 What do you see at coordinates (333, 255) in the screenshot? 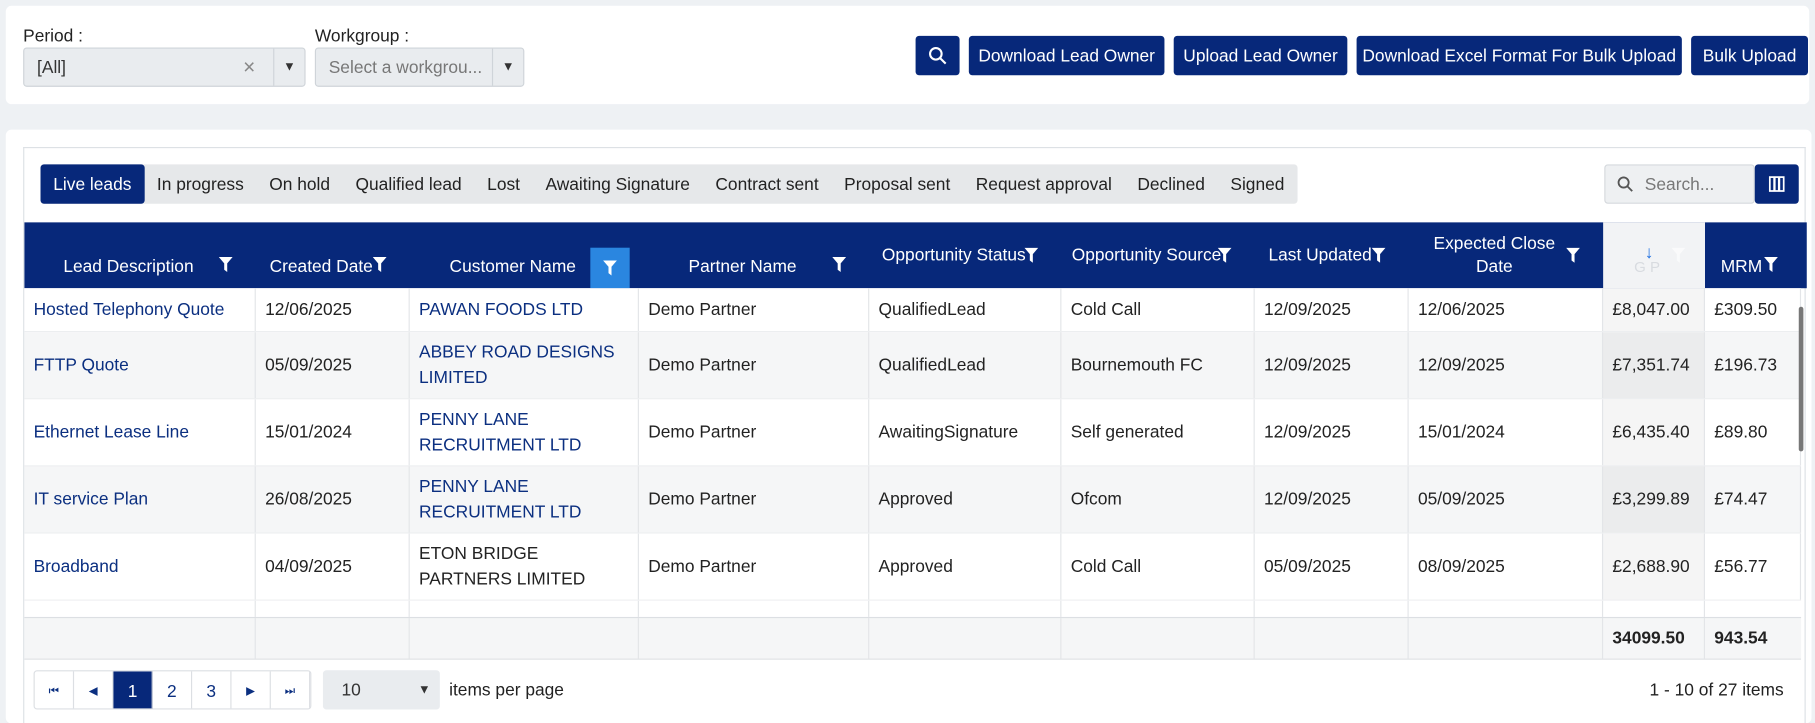
I see `column-header: Created Date` at bounding box center [333, 255].